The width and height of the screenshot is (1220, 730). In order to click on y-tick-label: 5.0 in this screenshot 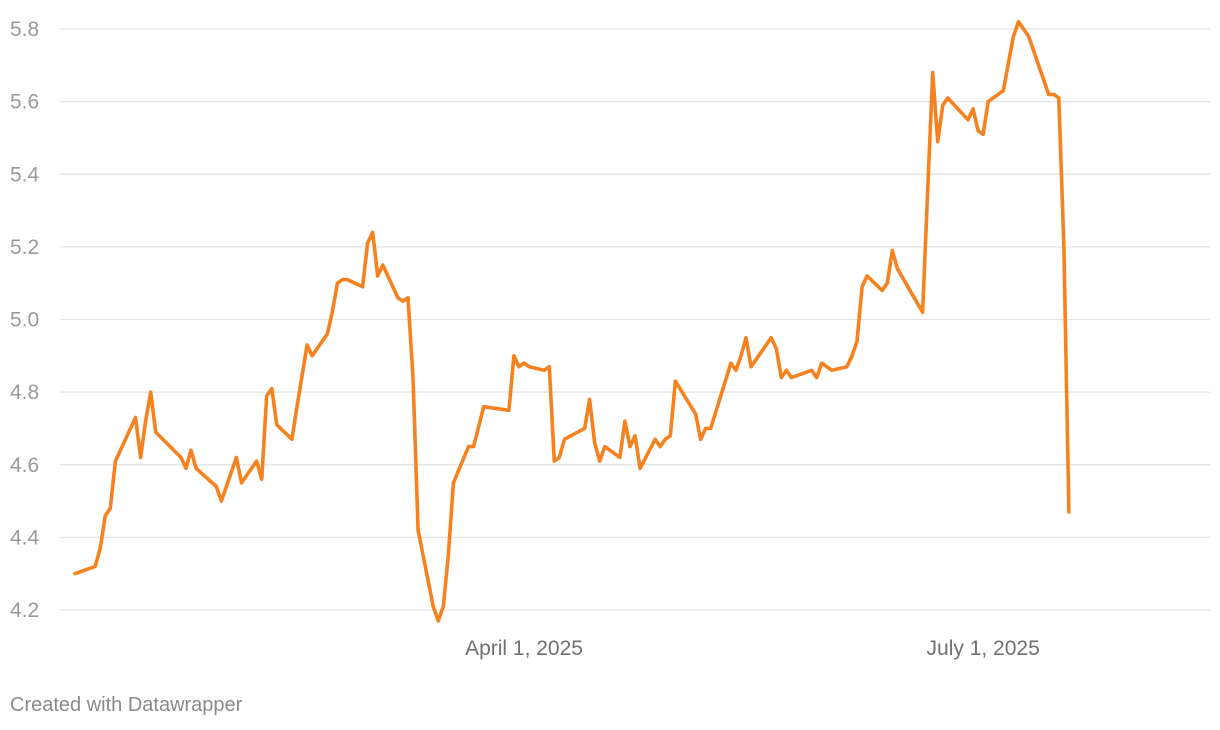, I will do `click(24, 320)`.